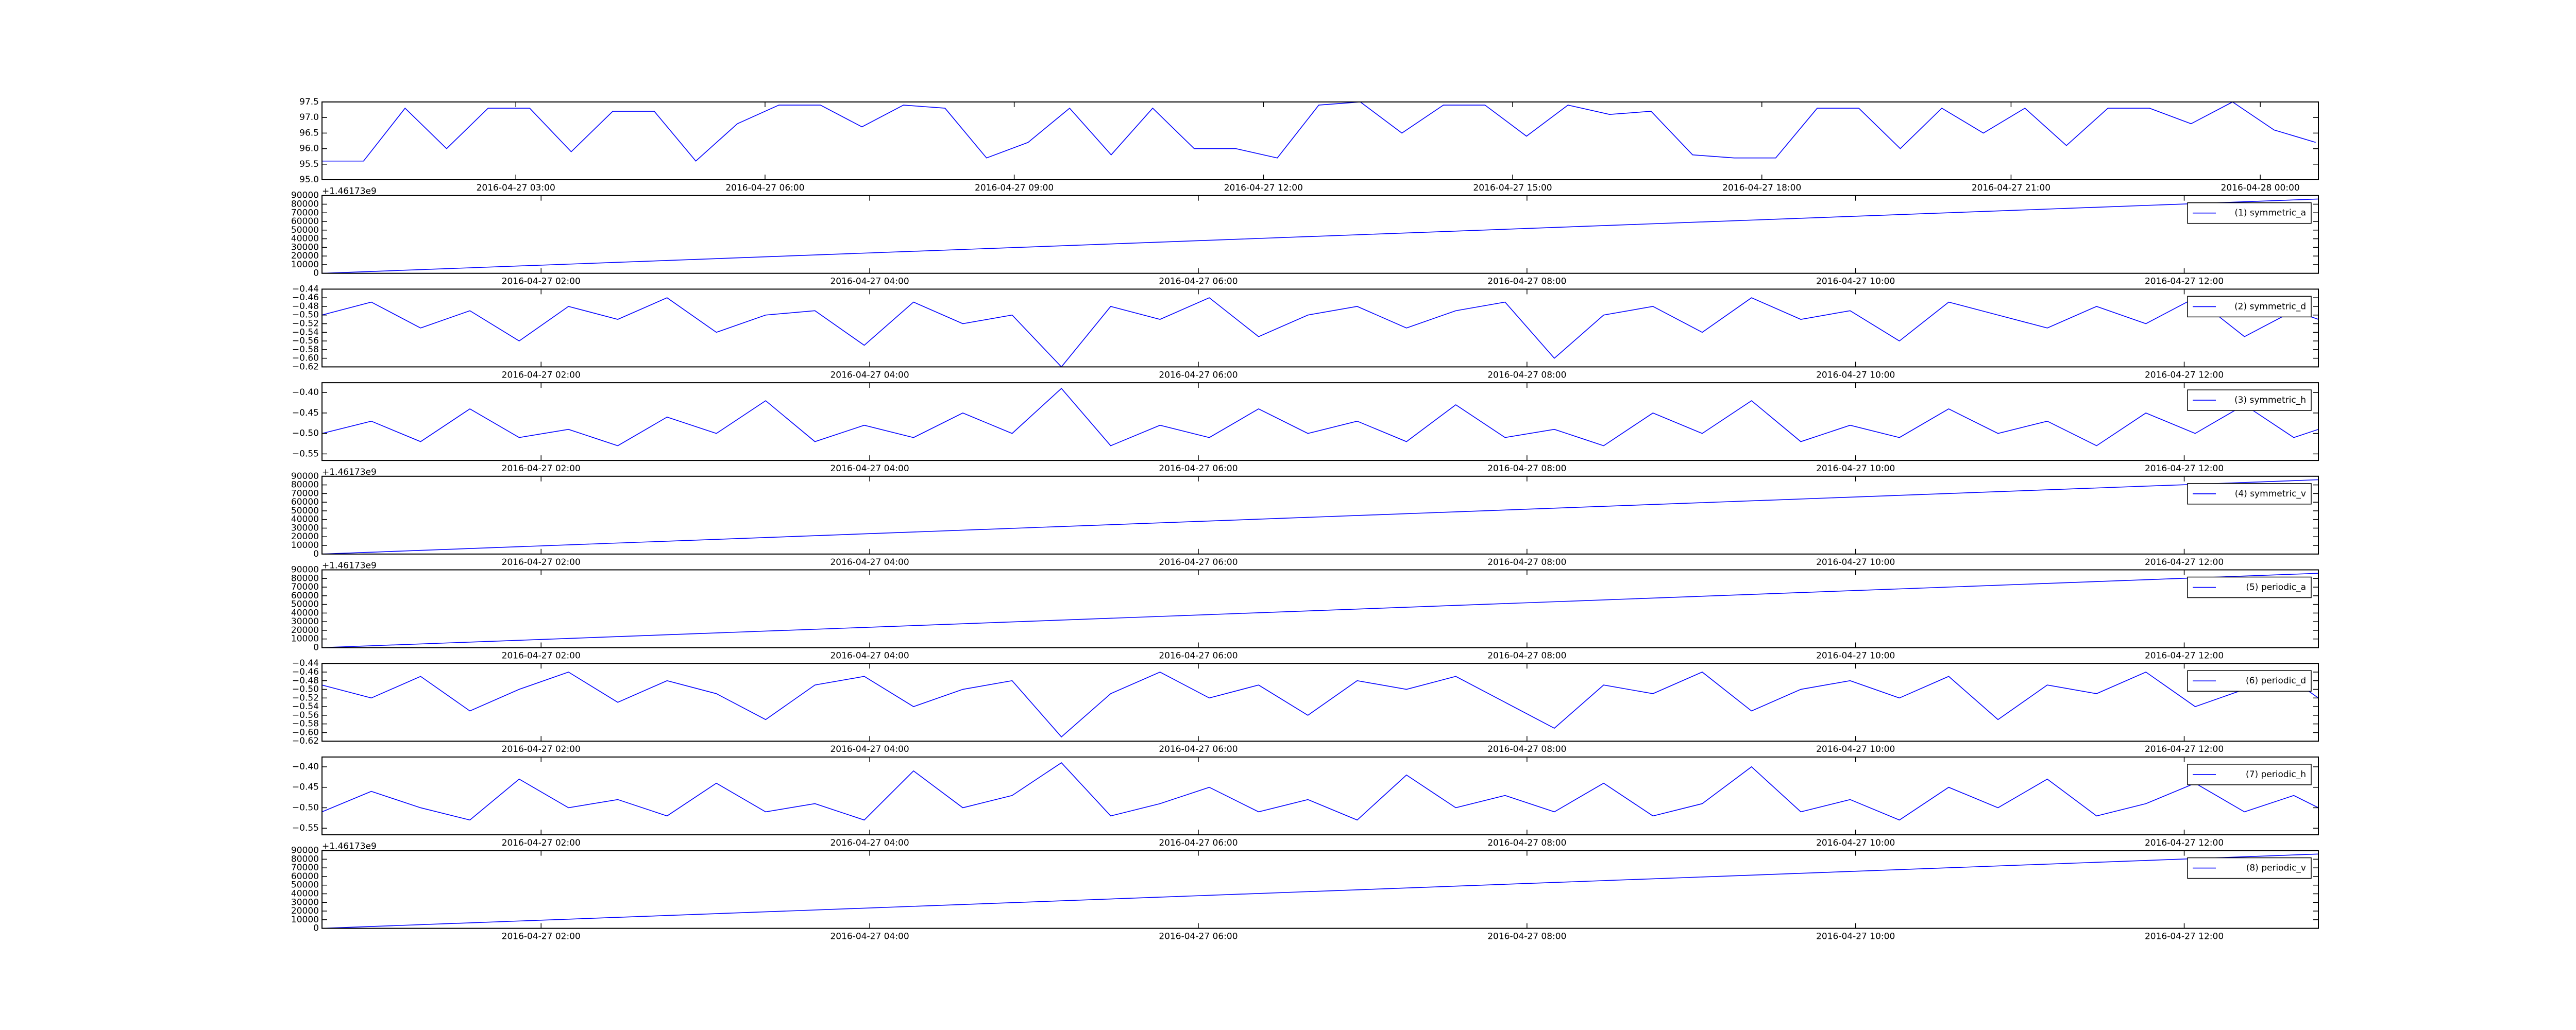 The height and width of the screenshot is (1030, 2576). I want to click on offset-text: +1.46173e9, so click(350, 847).